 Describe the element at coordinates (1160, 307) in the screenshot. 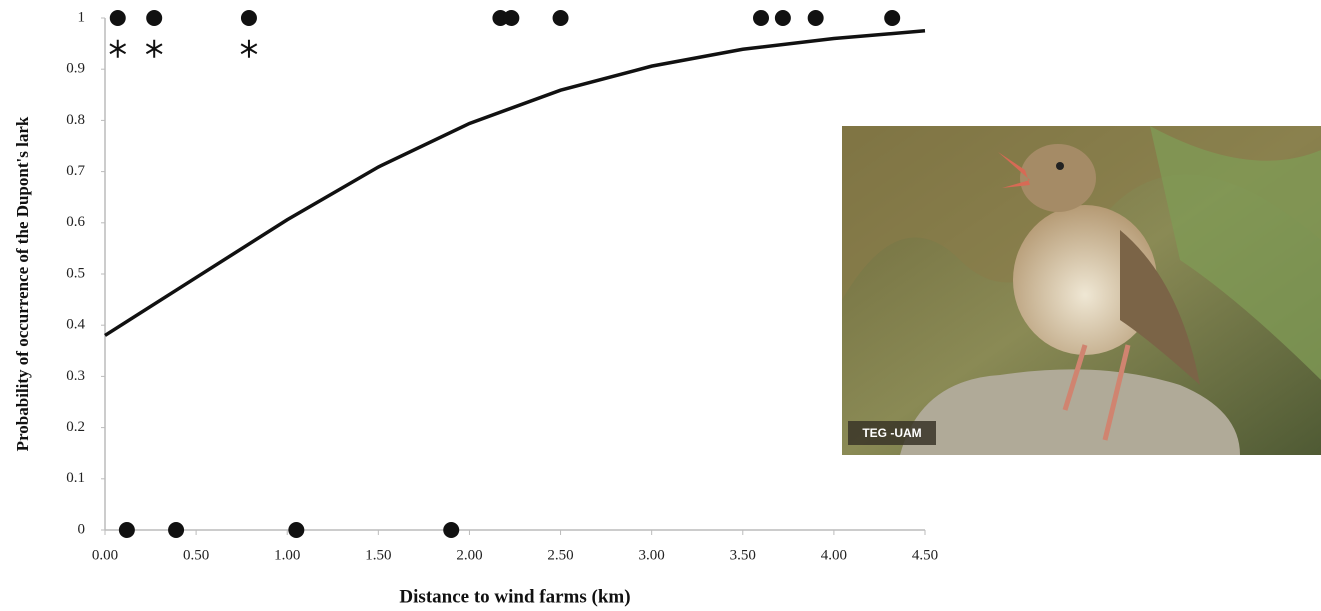

I see `bird-wing` at that location.